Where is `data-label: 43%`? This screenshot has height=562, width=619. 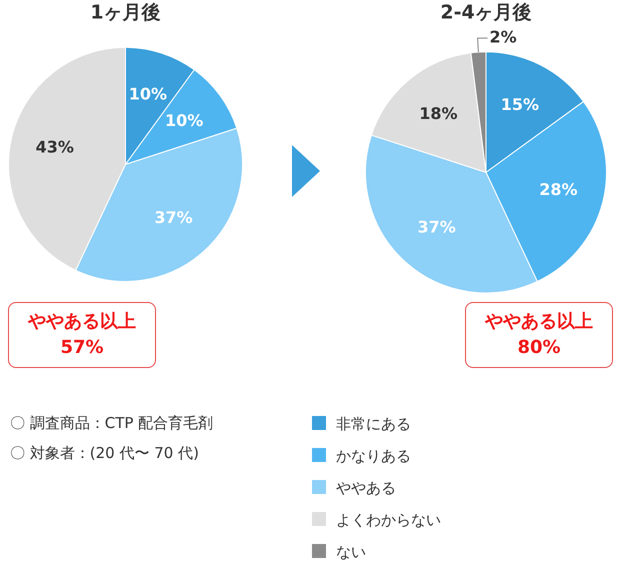 data-label: 43% is located at coordinates (55, 147).